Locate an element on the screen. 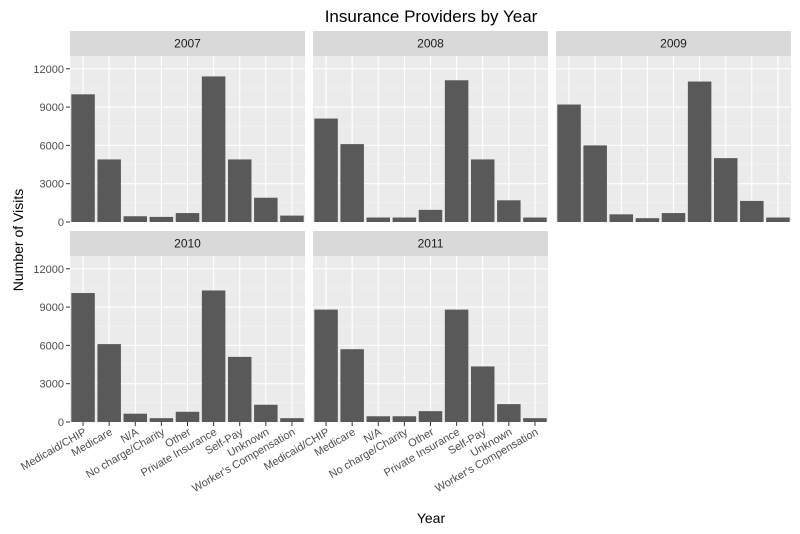  facet-panel: 2007 0 3000 6000 9000 12000 is located at coordinates (169, 130).